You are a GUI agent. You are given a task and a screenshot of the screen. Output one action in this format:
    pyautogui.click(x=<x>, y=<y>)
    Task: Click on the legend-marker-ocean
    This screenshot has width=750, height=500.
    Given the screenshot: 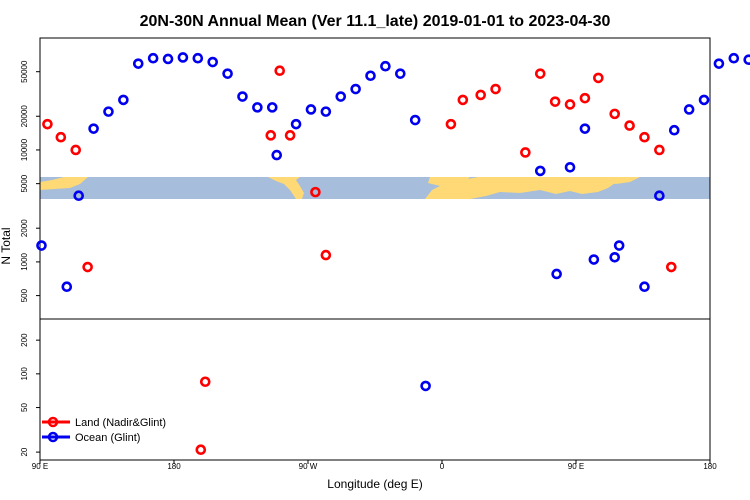 What is the action you would take?
    pyautogui.click(x=53, y=437)
    